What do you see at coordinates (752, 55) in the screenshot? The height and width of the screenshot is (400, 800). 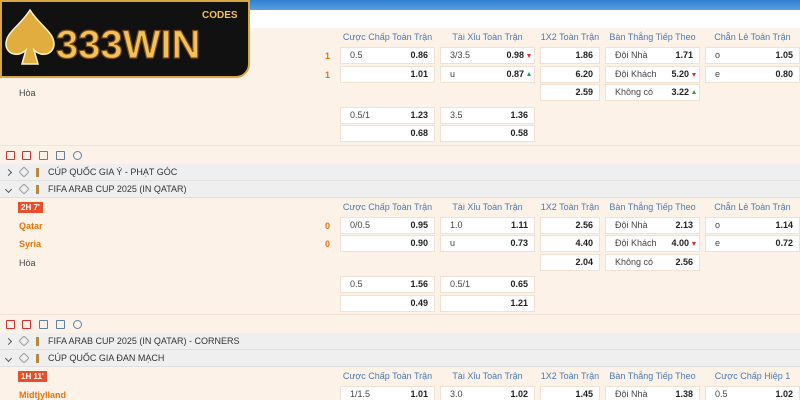 I see `odds-cell: o 1.05` at bounding box center [752, 55].